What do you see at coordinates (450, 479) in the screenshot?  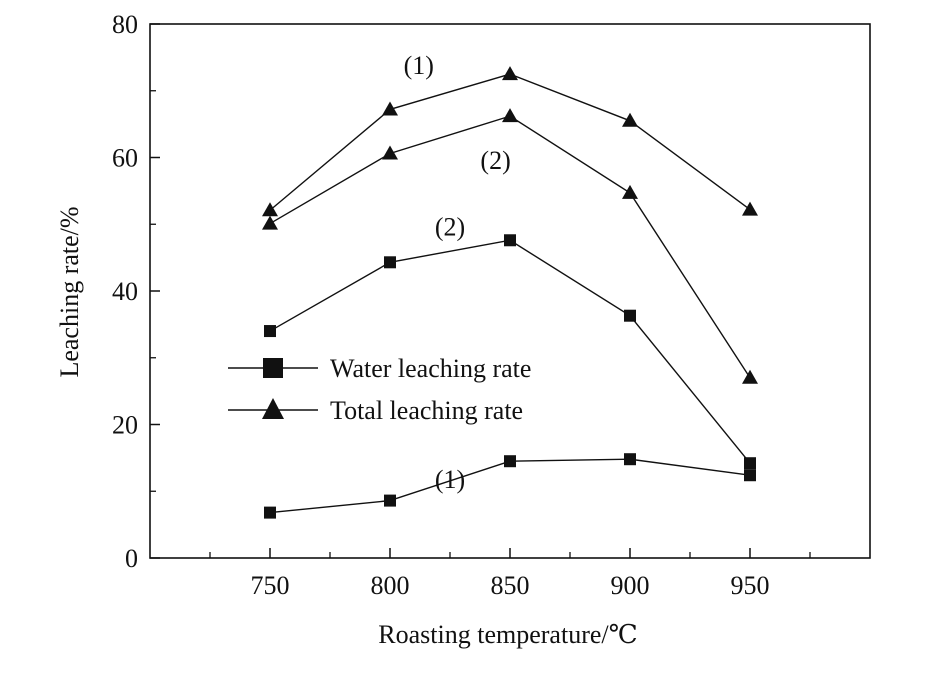 I see `curve-label-0: (1)` at bounding box center [450, 479].